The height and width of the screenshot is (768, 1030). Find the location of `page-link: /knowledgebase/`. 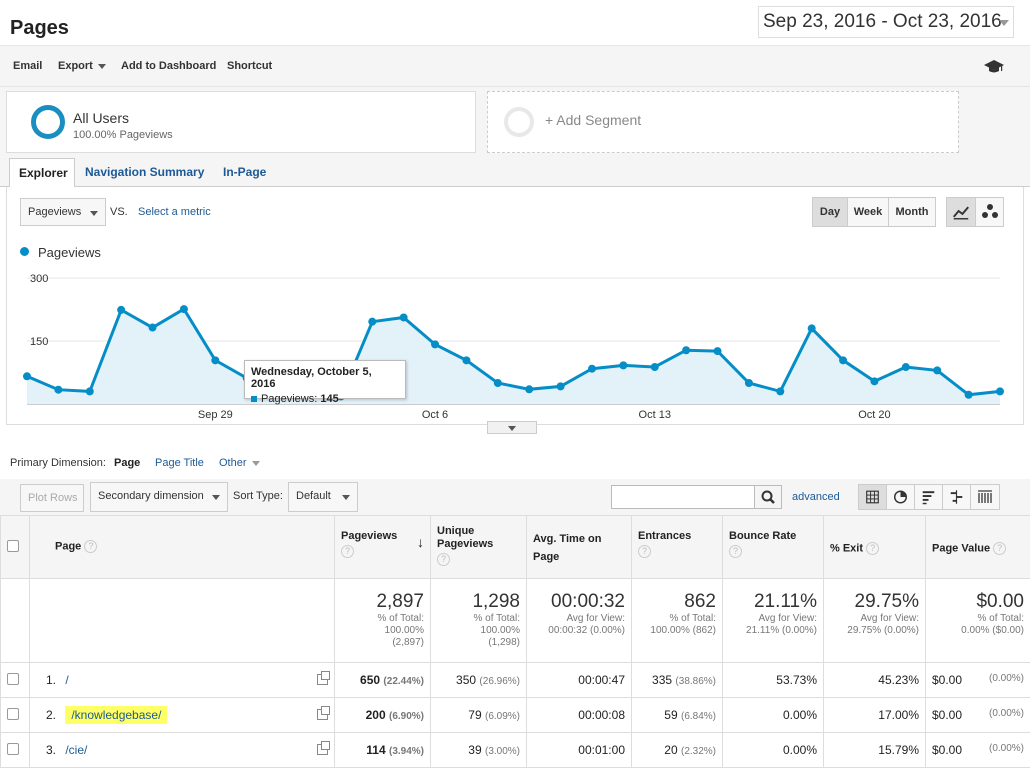

page-link: /knowledgebase/ is located at coordinates (116, 715).